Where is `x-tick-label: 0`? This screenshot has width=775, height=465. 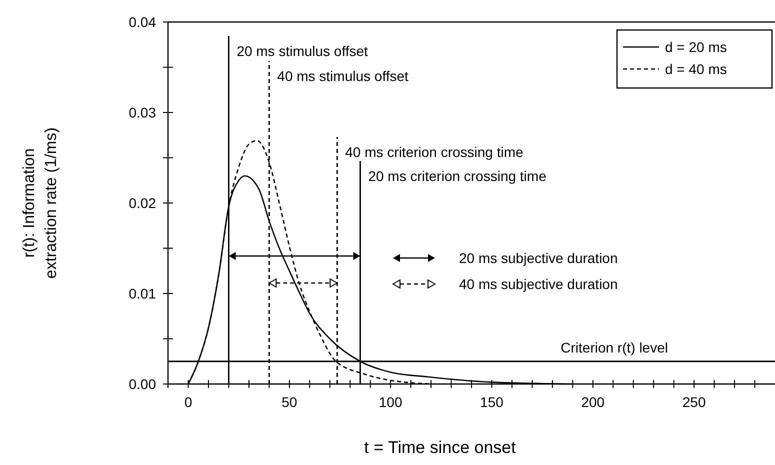 x-tick-label: 0 is located at coordinates (188, 402).